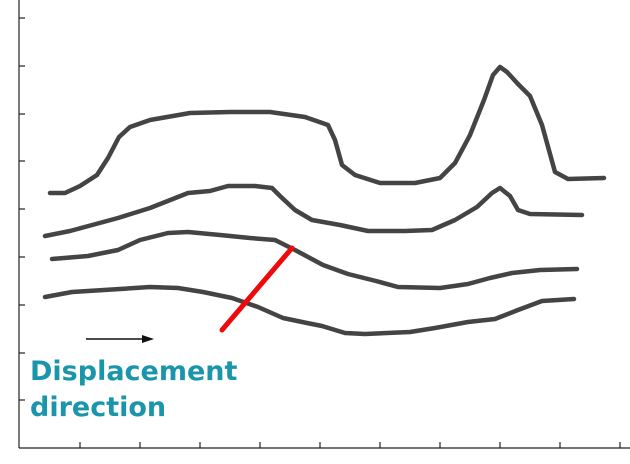  I want to click on left-axis-ticks, so click(22, 209).